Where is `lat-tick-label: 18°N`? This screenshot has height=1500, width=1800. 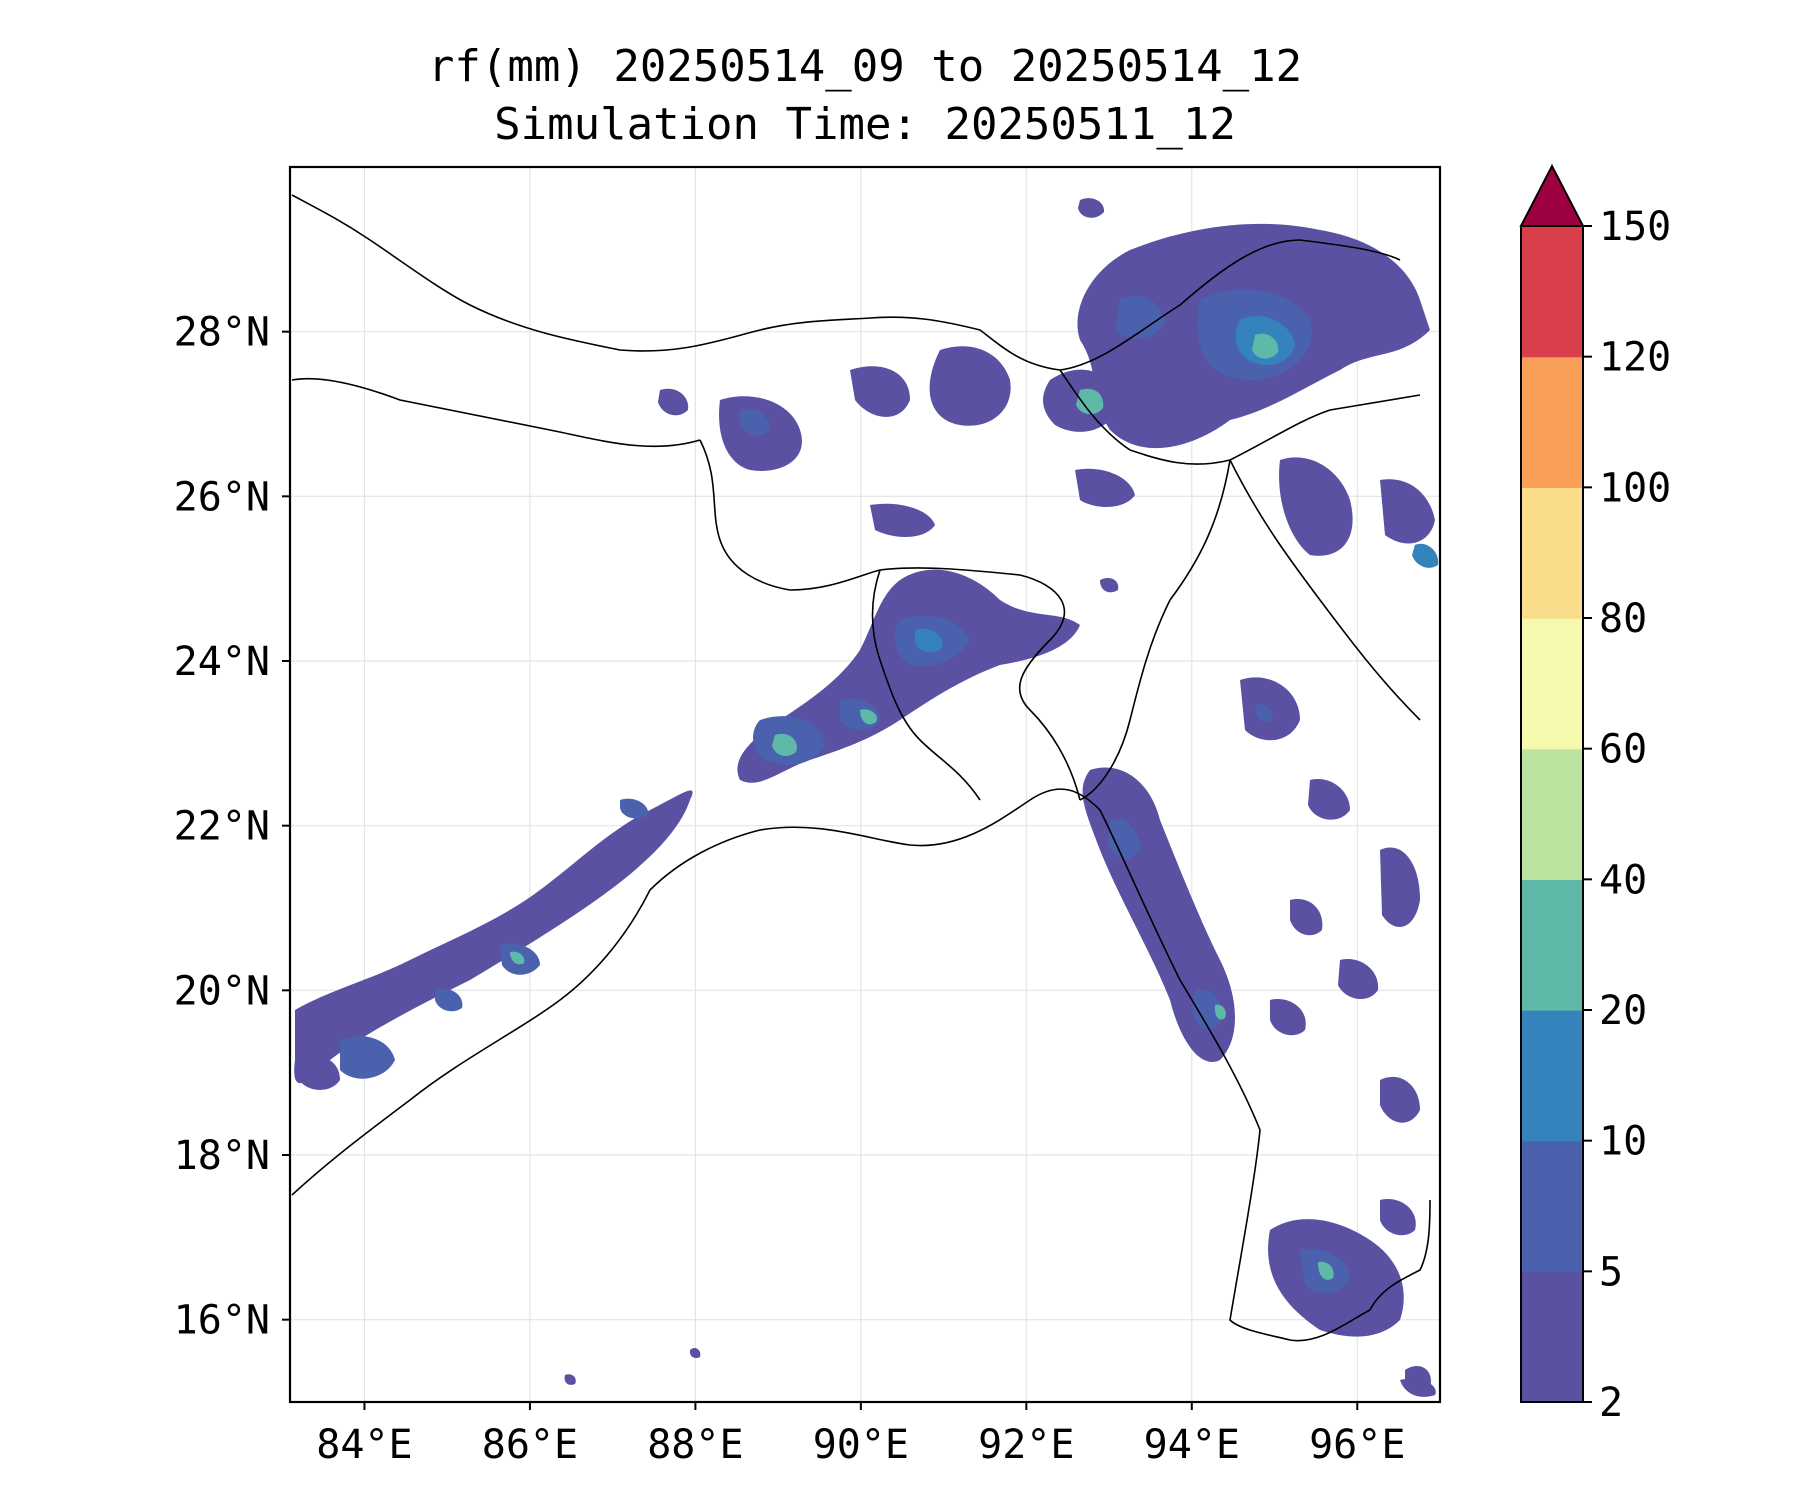 lat-tick-label: 18°N is located at coordinates (222, 1156).